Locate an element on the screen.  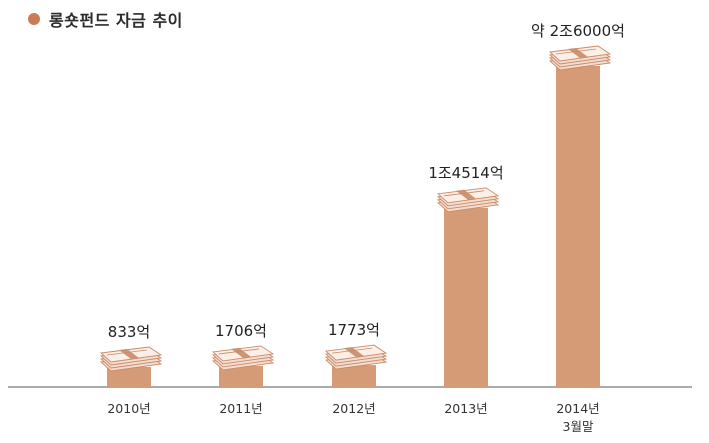
category-label: 2010년 is located at coordinates (128, 408).